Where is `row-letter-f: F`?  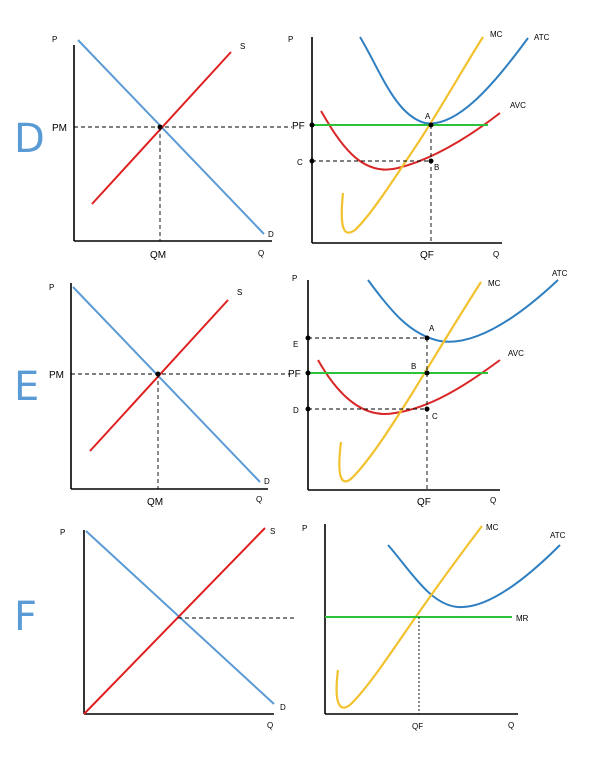
row-letter-f: F is located at coordinates (25, 617).